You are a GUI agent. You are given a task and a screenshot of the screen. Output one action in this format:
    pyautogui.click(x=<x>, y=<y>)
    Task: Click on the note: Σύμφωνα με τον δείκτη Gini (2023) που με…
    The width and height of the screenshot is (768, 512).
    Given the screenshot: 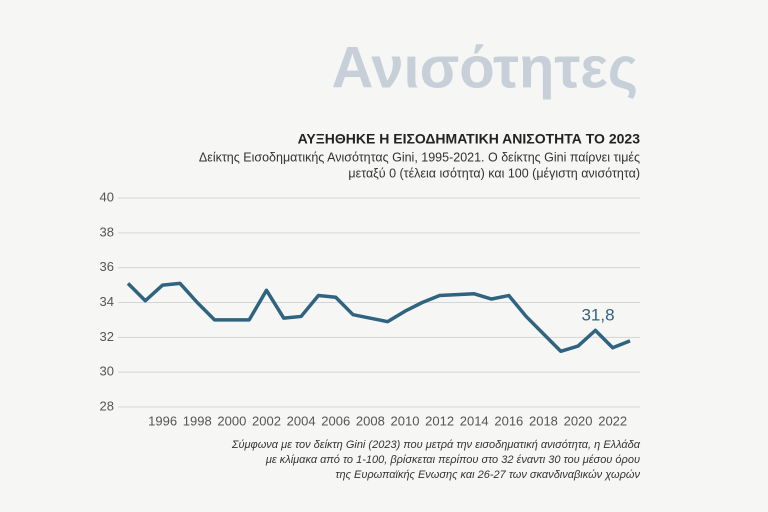 What is the action you would take?
    pyautogui.click(x=436, y=445)
    